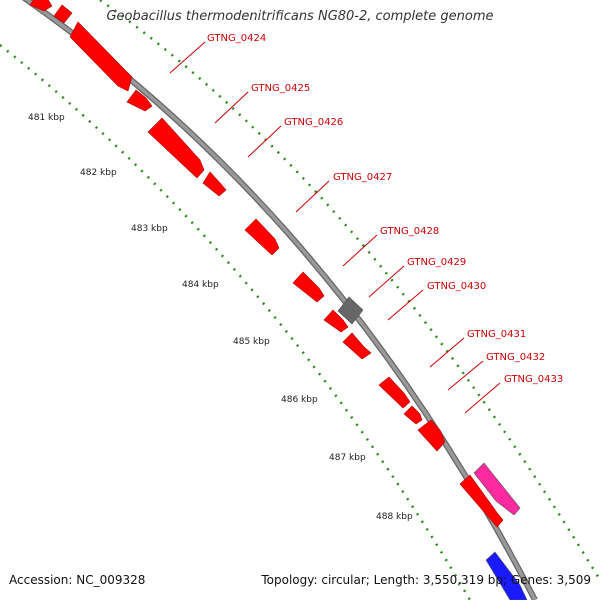 The image size is (600, 600). I want to click on gene-label: GTNG_0430, so click(456, 286).